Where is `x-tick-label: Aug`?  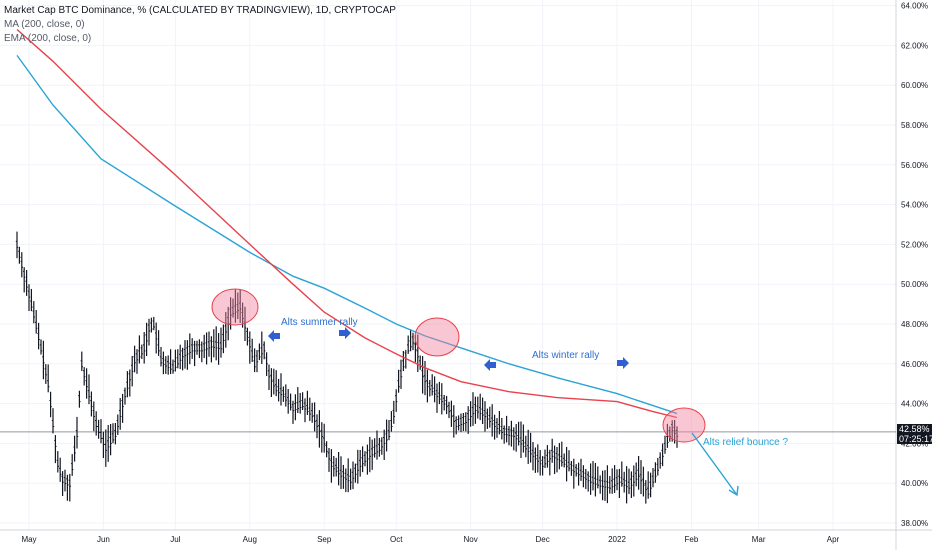 x-tick-label: Aug is located at coordinates (250, 539).